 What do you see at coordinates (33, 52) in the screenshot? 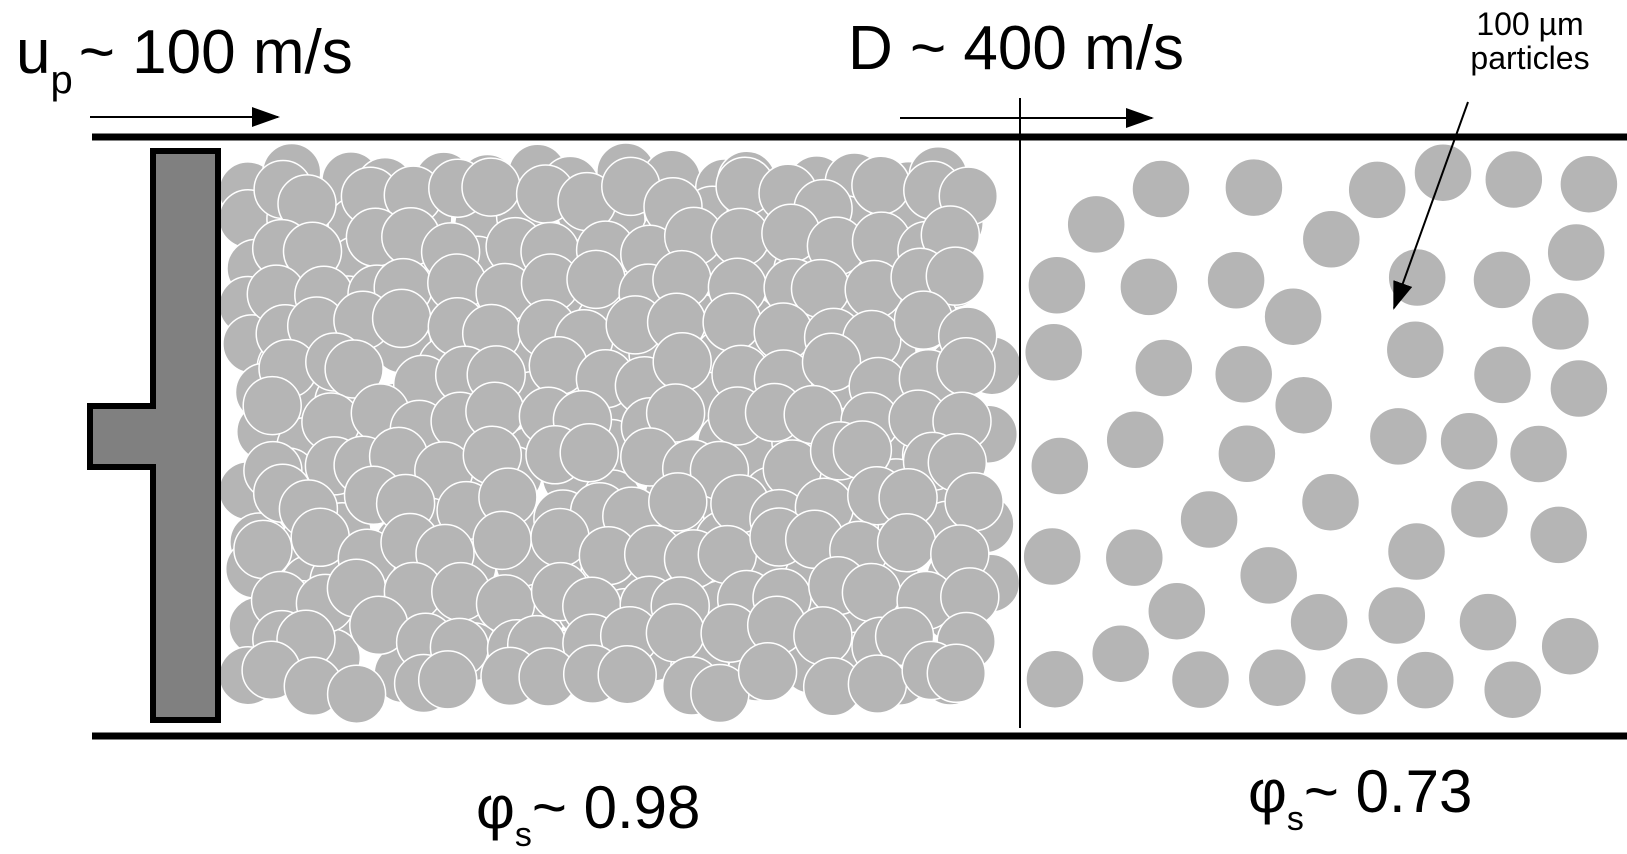
I see `velocity-symbol: u` at bounding box center [33, 52].